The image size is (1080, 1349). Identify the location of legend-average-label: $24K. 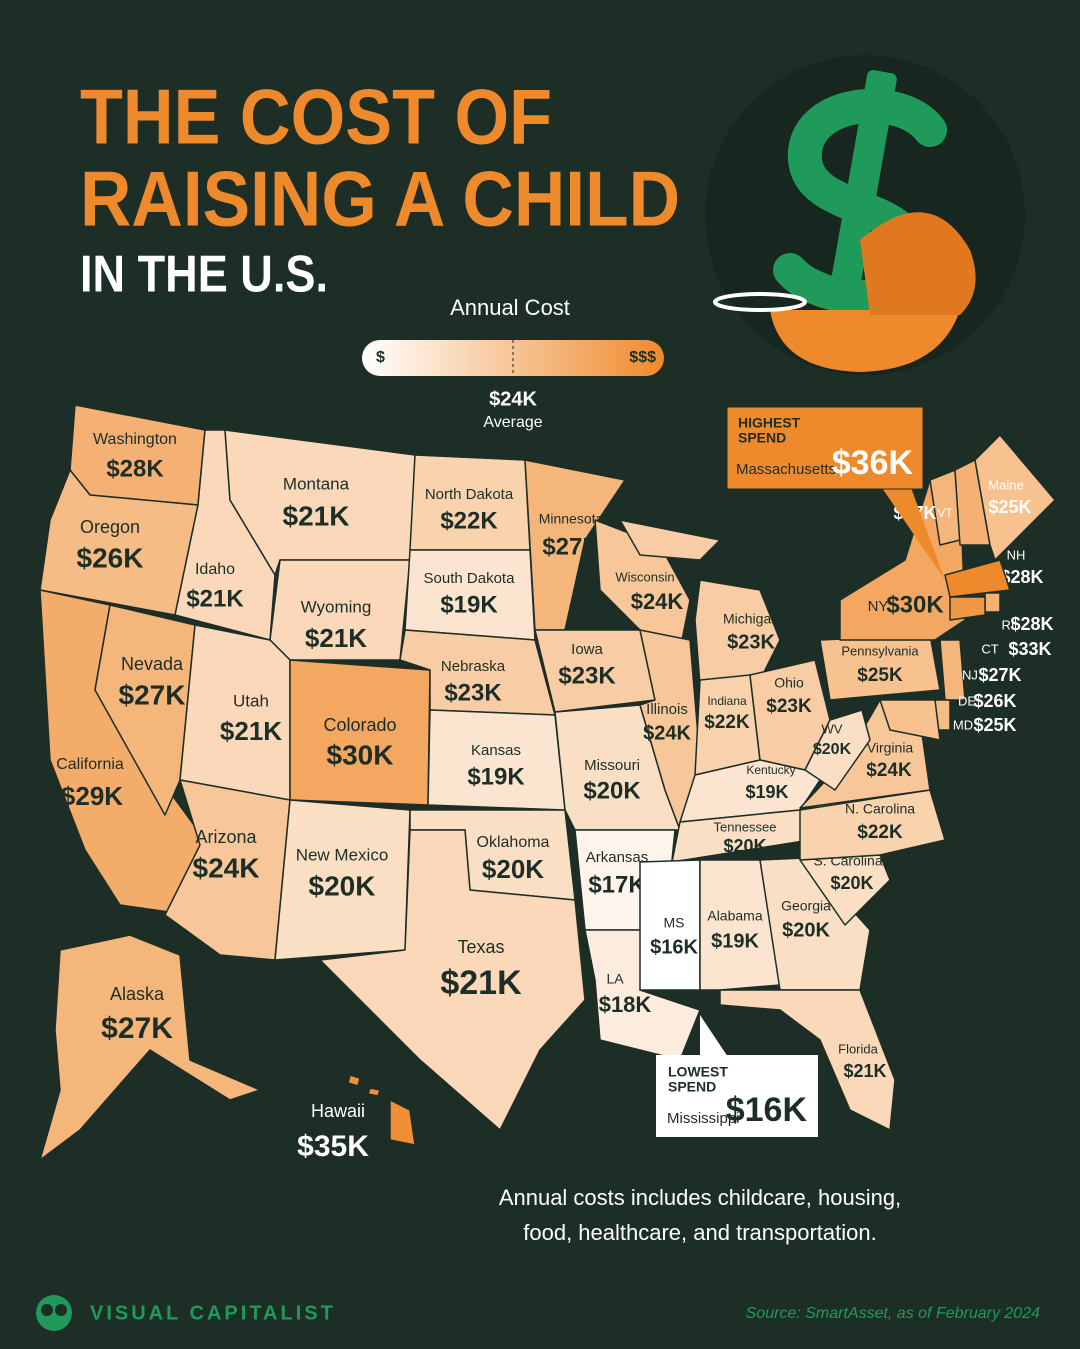
(513, 399).